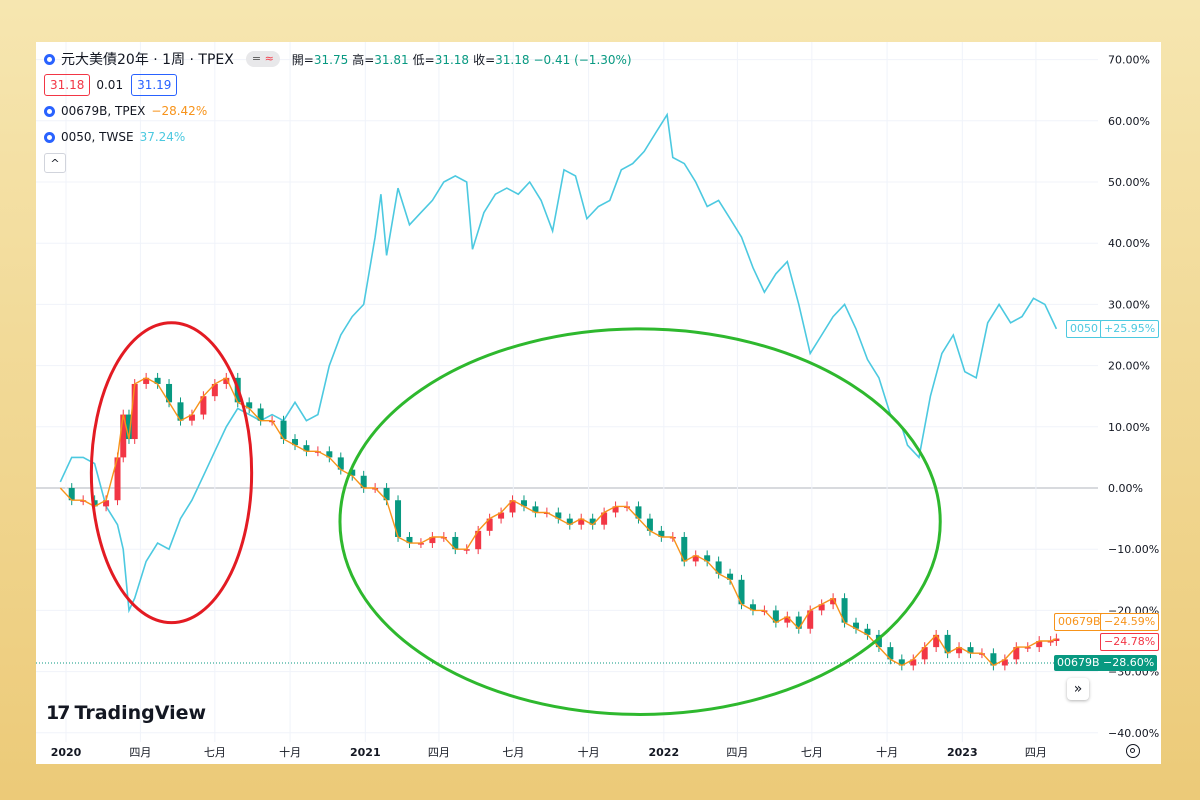  Describe the element at coordinates (103, 111) in the screenshot. I see `compare-series-name: 00679B, TPEX` at that location.